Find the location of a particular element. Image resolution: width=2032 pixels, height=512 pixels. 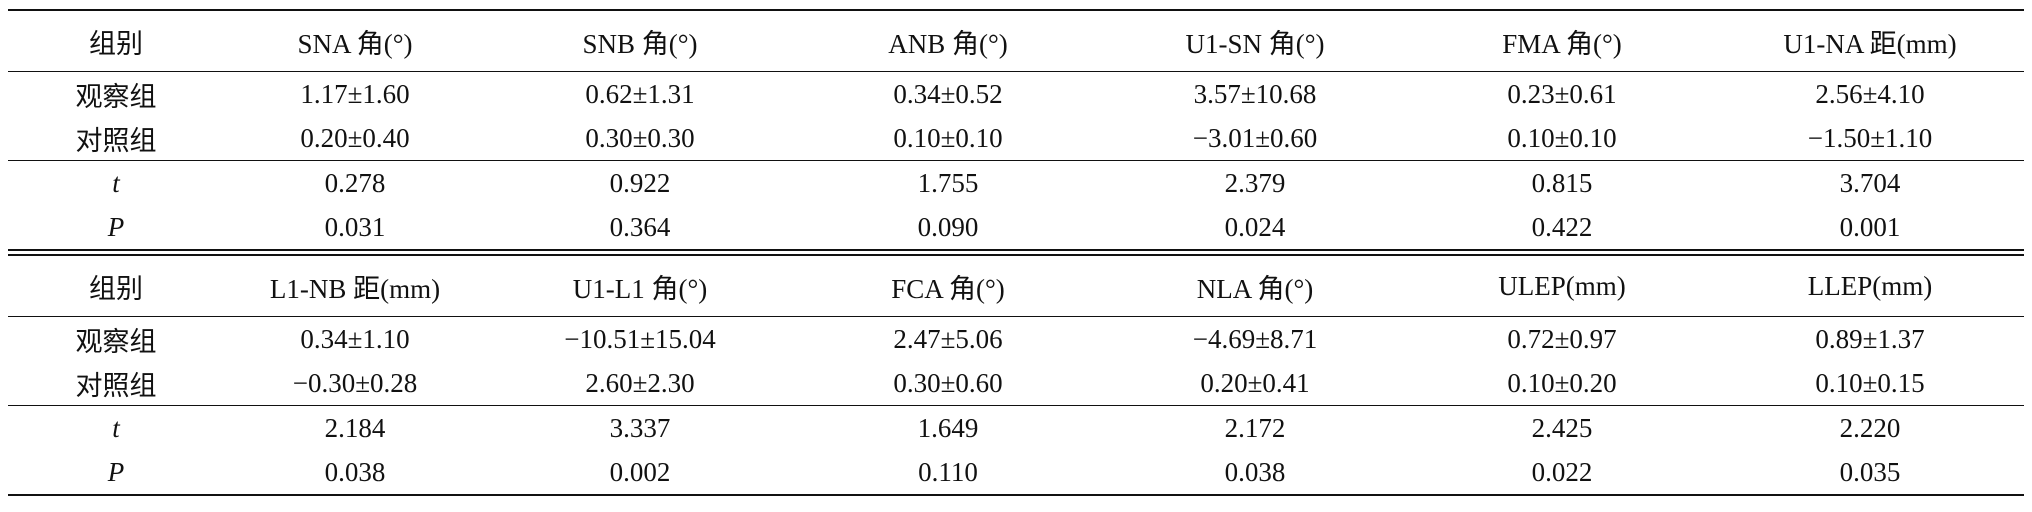

data-cell: 0.022 is located at coordinates (1562, 471).